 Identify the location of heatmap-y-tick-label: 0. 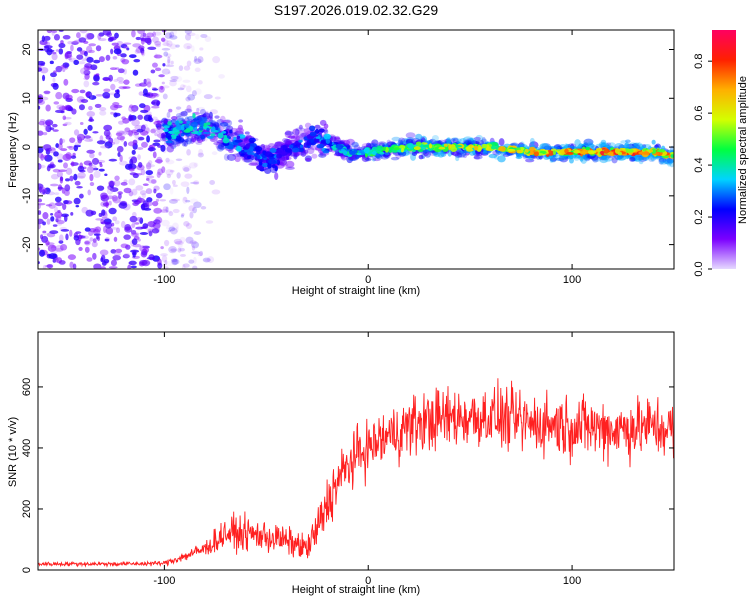
(27, 147).